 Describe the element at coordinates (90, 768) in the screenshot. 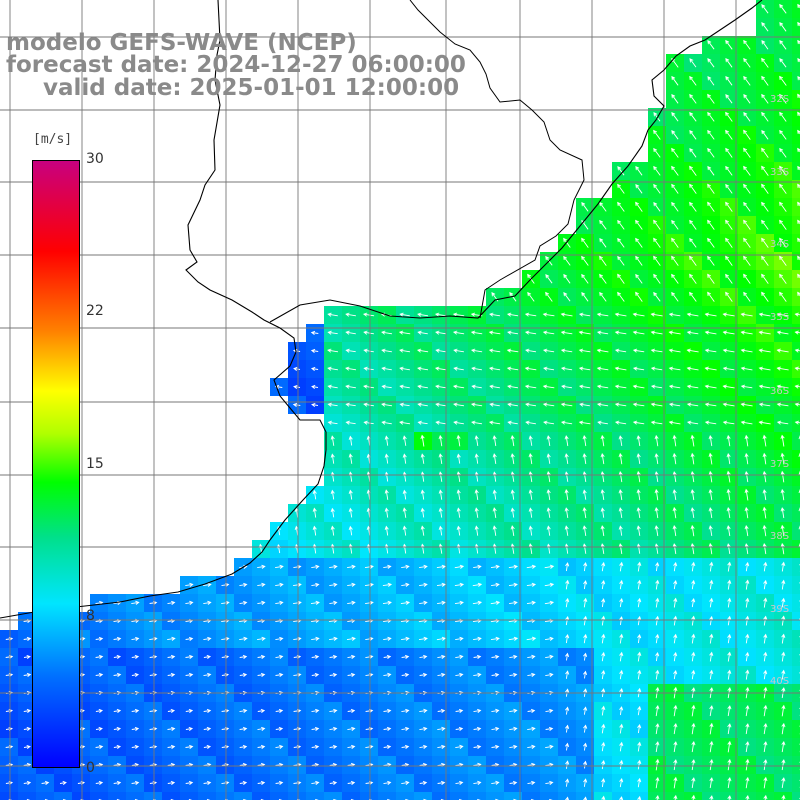

I see `colorbar-tick-0: 0` at that location.